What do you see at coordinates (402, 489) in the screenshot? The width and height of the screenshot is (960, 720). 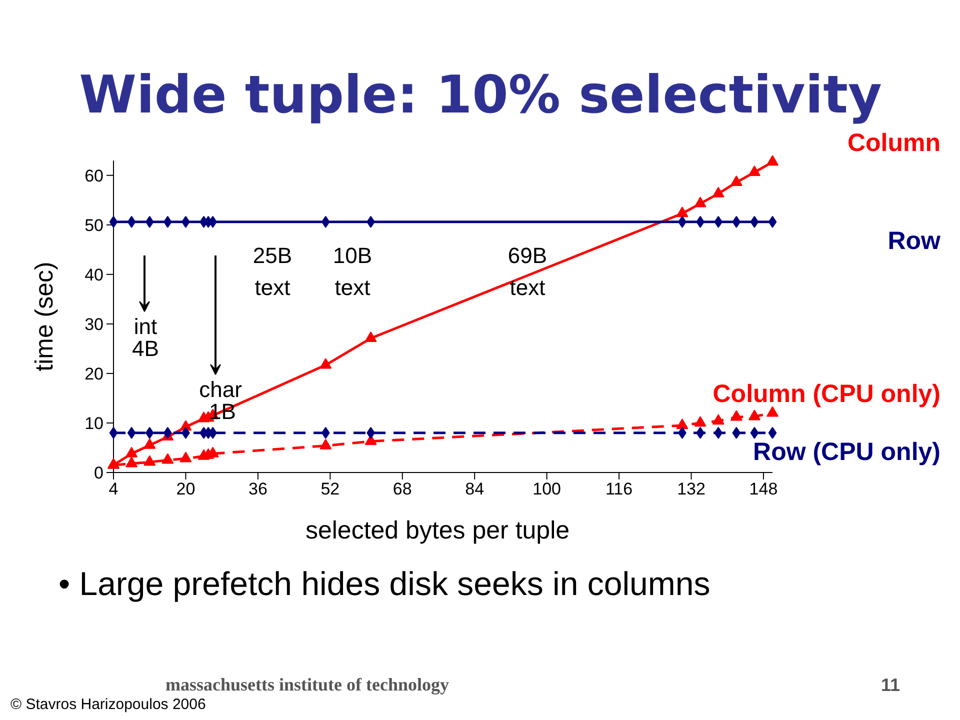 I see `x-tick-label: 68` at bounding box center [402, 489].